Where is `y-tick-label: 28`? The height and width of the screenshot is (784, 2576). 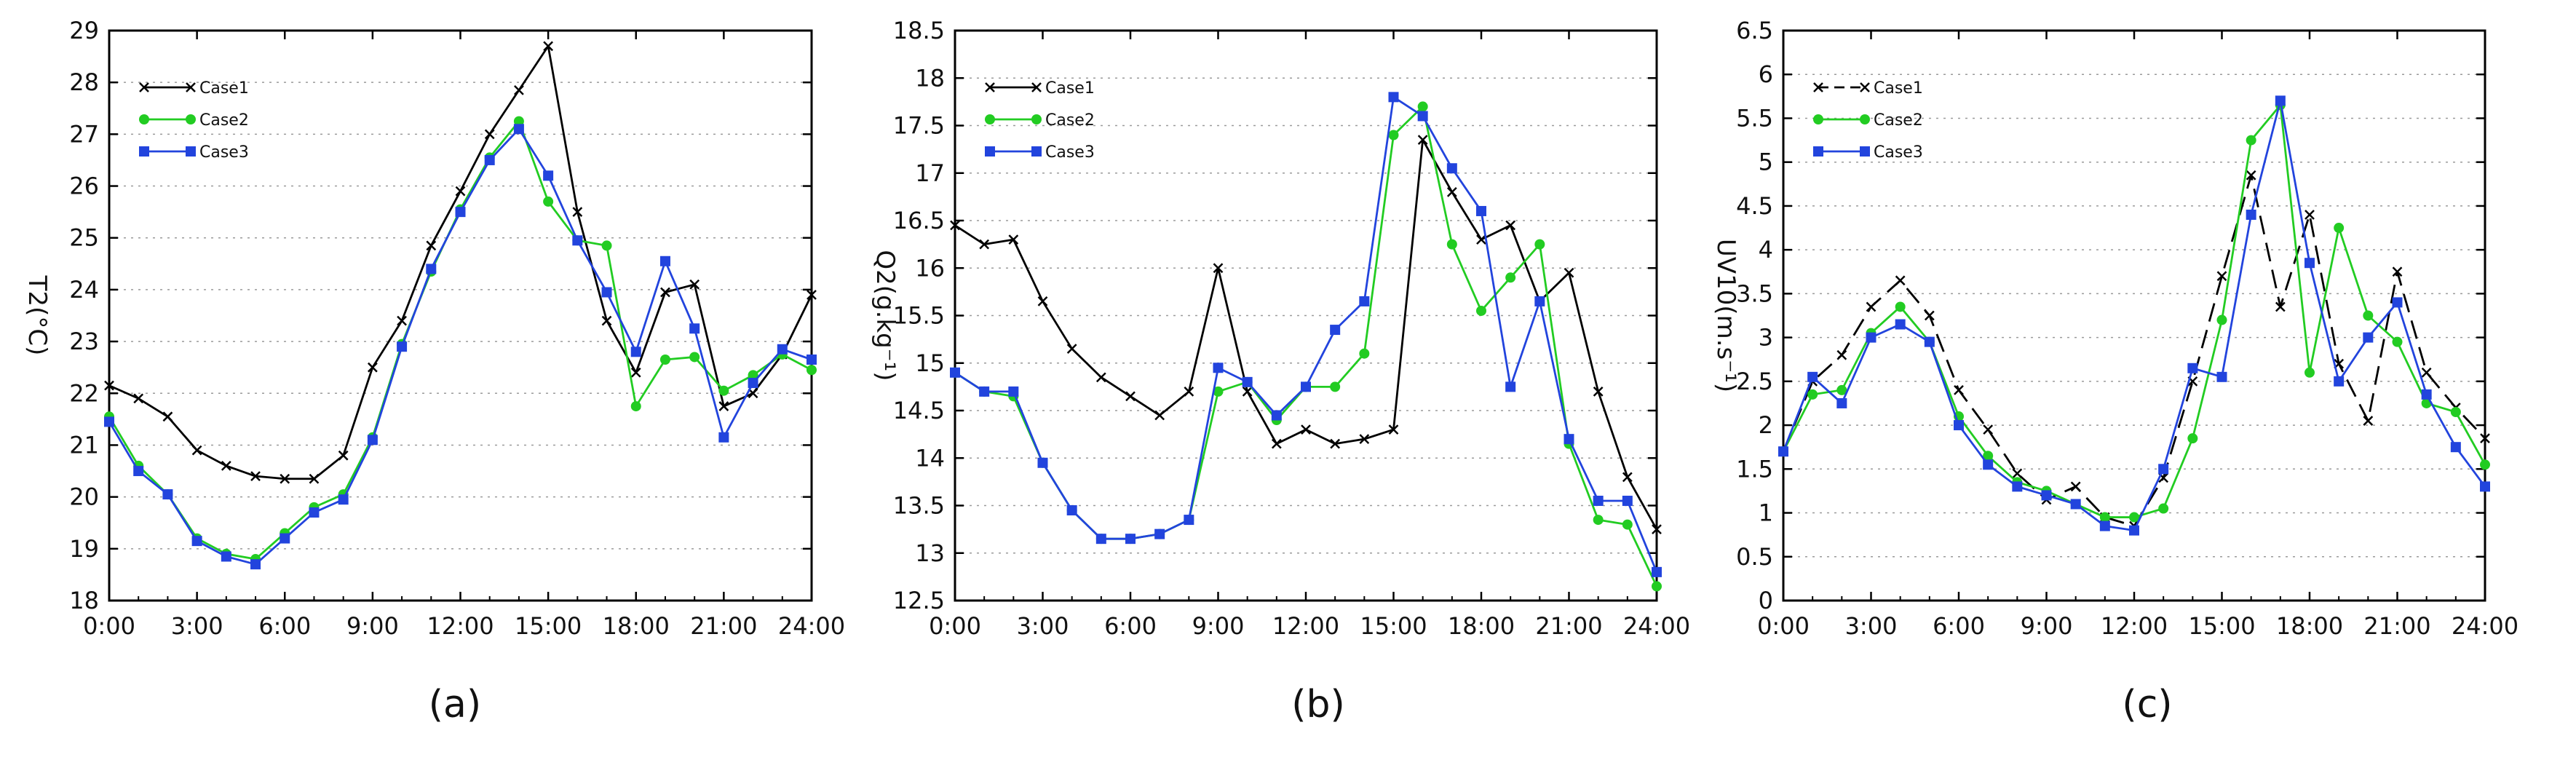 y-tick-label: 28 is located at coordinates (84, 82).